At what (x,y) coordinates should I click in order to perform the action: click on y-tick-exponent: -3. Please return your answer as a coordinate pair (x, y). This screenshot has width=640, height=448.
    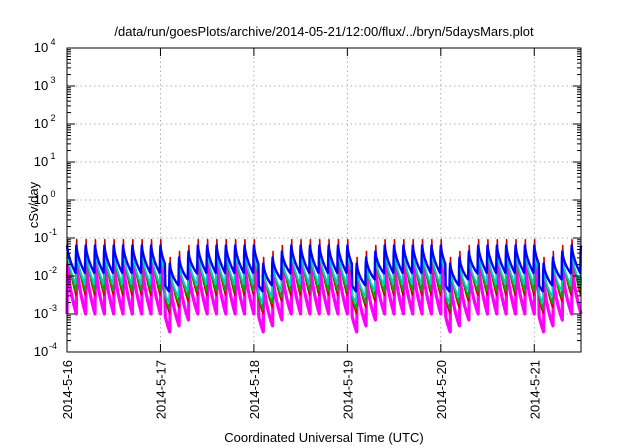
    Looking at the image, I should click on (53, 308).